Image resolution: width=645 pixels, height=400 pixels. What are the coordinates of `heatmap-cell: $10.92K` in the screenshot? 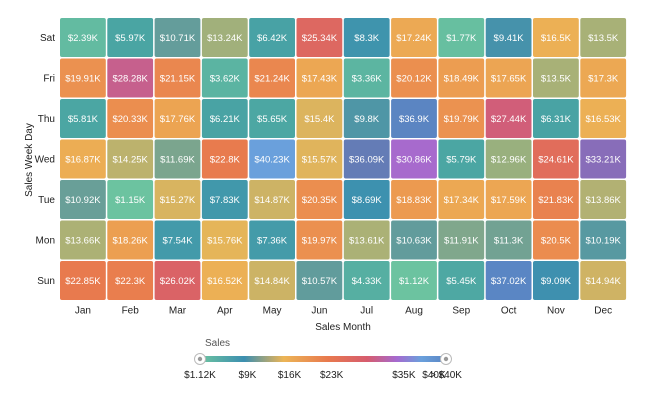 It's located at (83, 199).